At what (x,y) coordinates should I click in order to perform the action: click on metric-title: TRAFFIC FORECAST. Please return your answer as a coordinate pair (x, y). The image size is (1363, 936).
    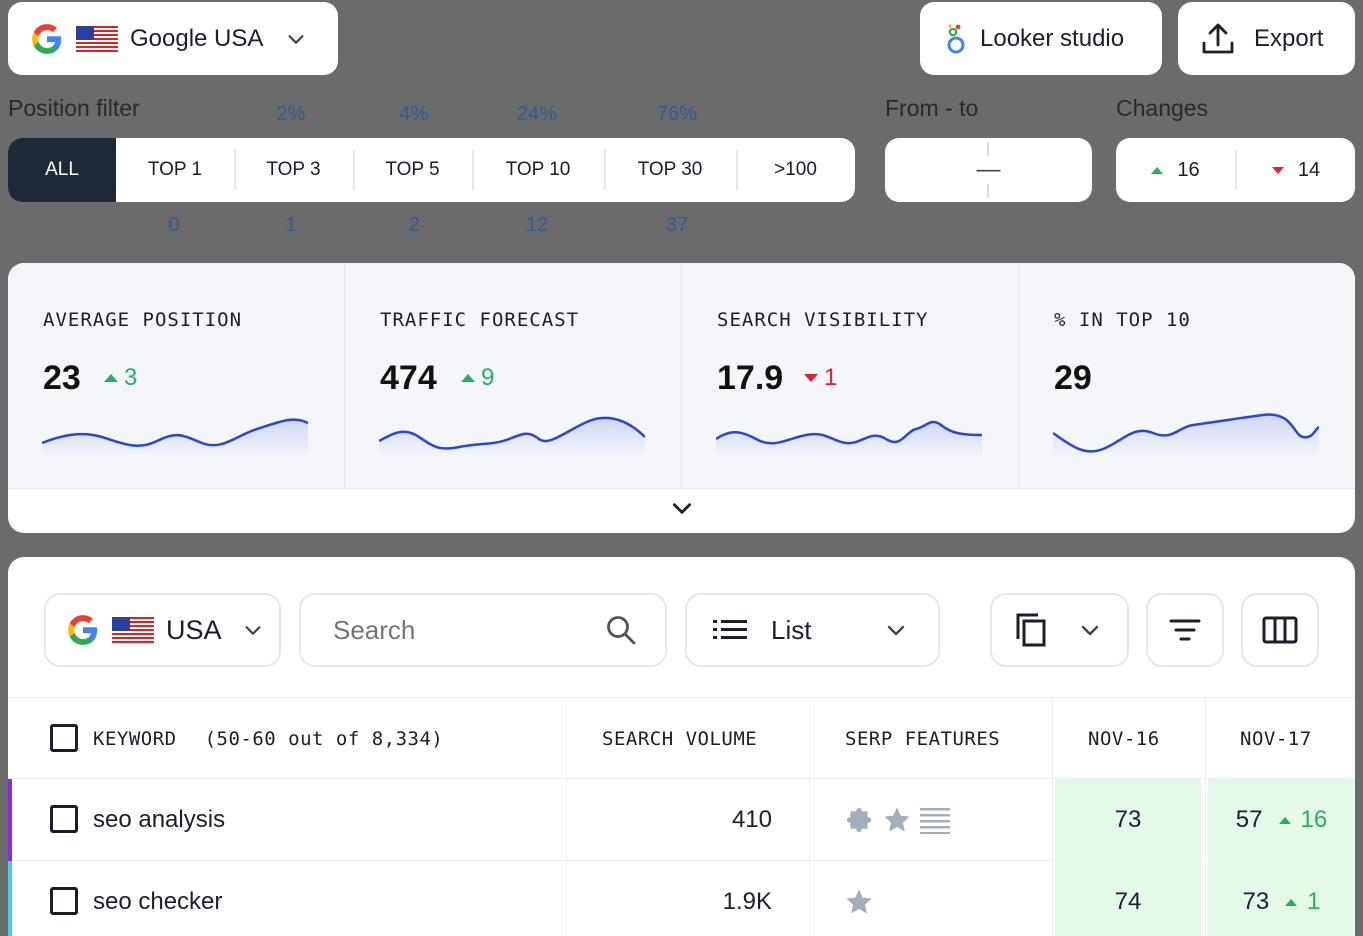
    Looking at the image, I should click on (480, 320).